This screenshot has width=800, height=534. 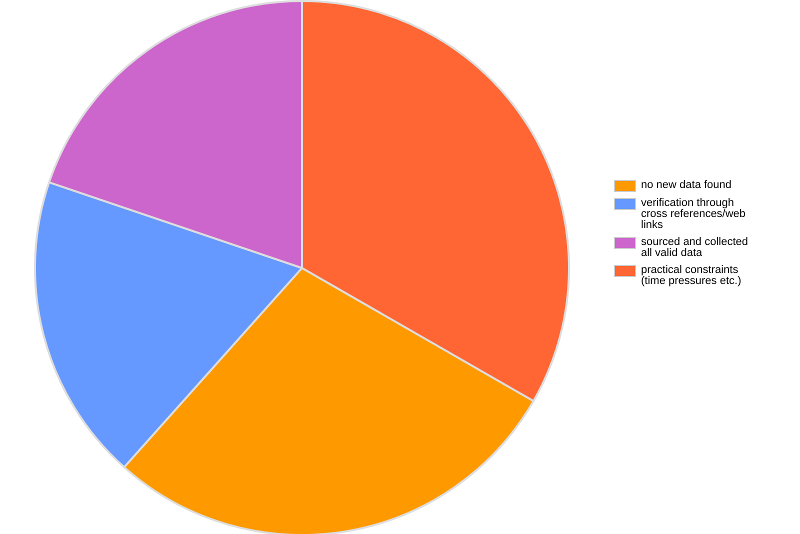 What do you see at coordinates (694, 214) in the screenshot?
I see `legend-label: verification through cross references/web links` at bounding box center [694, 214].